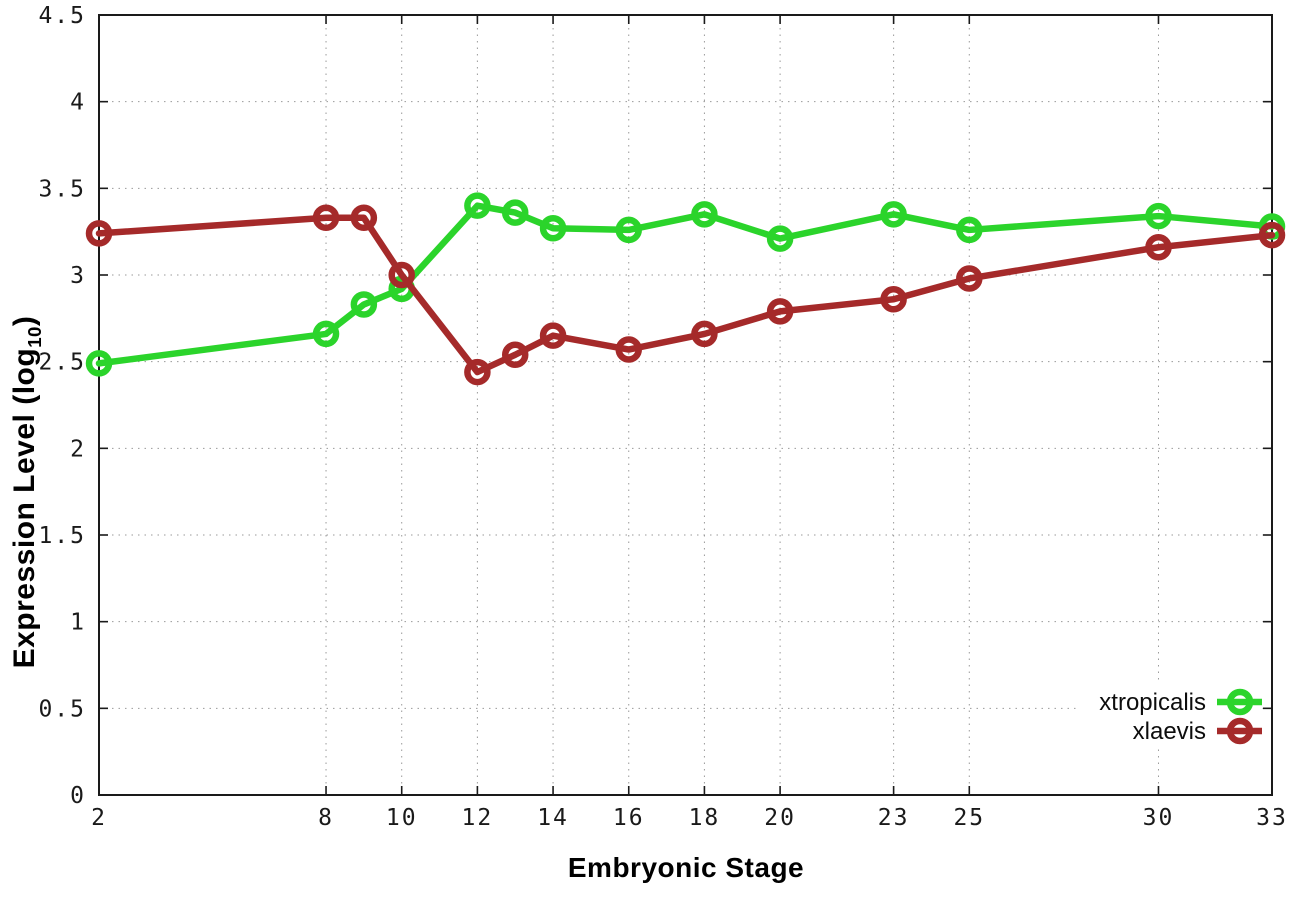 The image size is (1296, 907). What do you see at coordinates (34, 337) in the screenshot?
I see `y-axis-title-subscript: 10` at bounding box center [34, 337].